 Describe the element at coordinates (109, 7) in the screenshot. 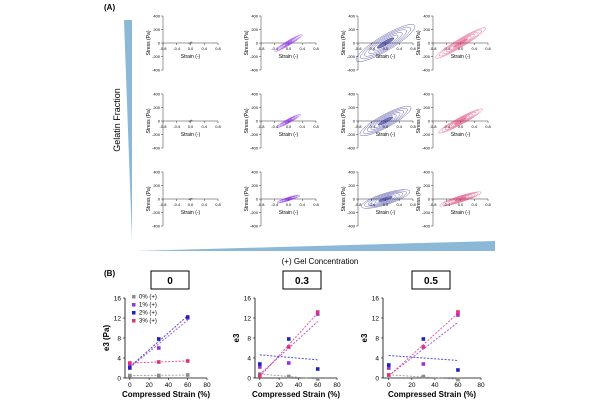

I see `panel-a-label: (A)` at that location.